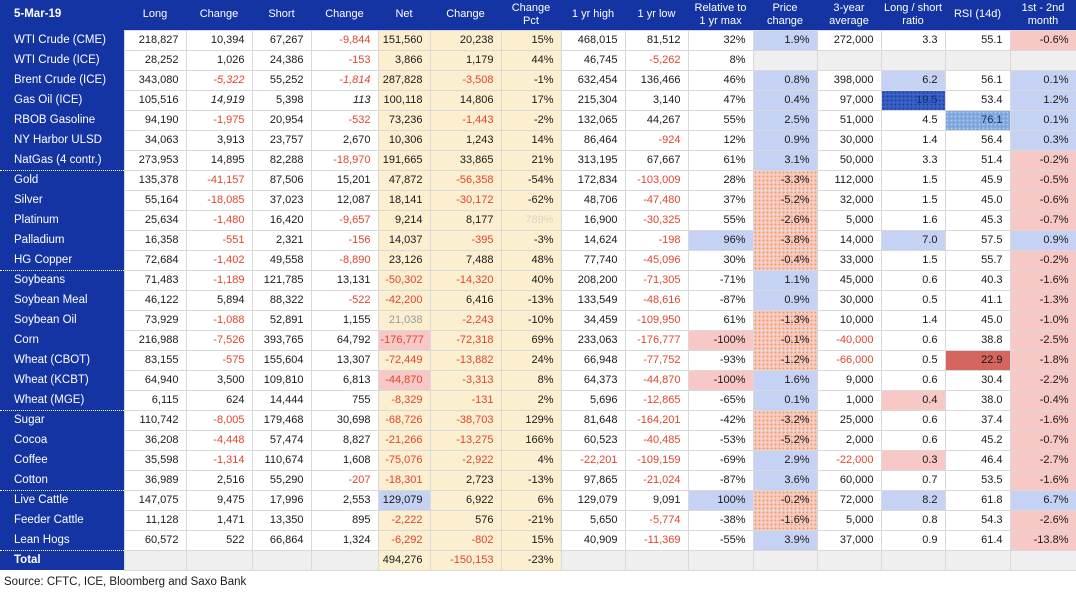 The height and width of the screenshot is (595, 1076). What do you see at coordinates (785, 300) in the screenshot?
I see `cell: 0.9%` at bounding box center [785, 300].